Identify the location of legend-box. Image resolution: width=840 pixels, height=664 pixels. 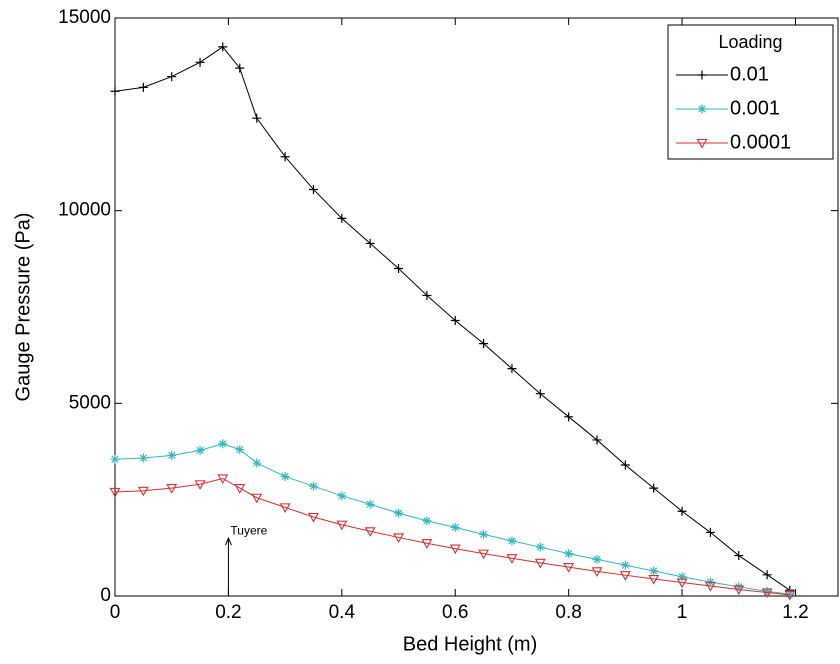
(750, 92).